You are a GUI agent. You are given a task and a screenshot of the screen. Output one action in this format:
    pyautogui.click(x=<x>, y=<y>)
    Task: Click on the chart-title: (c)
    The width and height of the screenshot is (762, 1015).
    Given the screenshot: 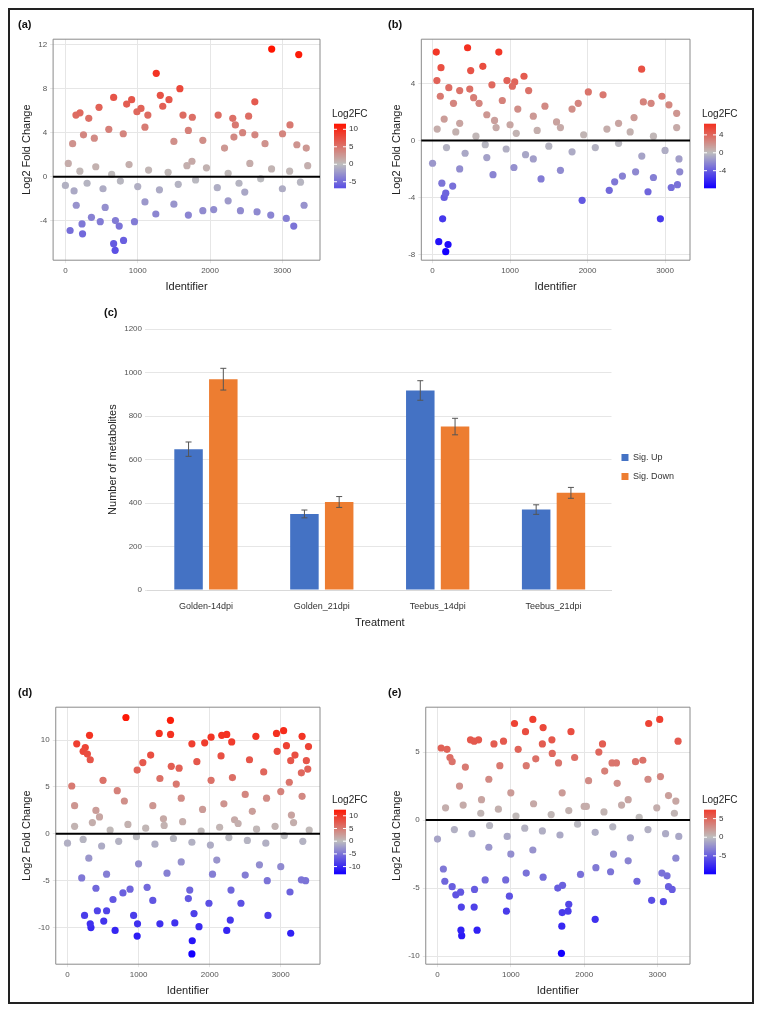 What is the action you would take?
    pyautogui.click(x=111, y=311)
    